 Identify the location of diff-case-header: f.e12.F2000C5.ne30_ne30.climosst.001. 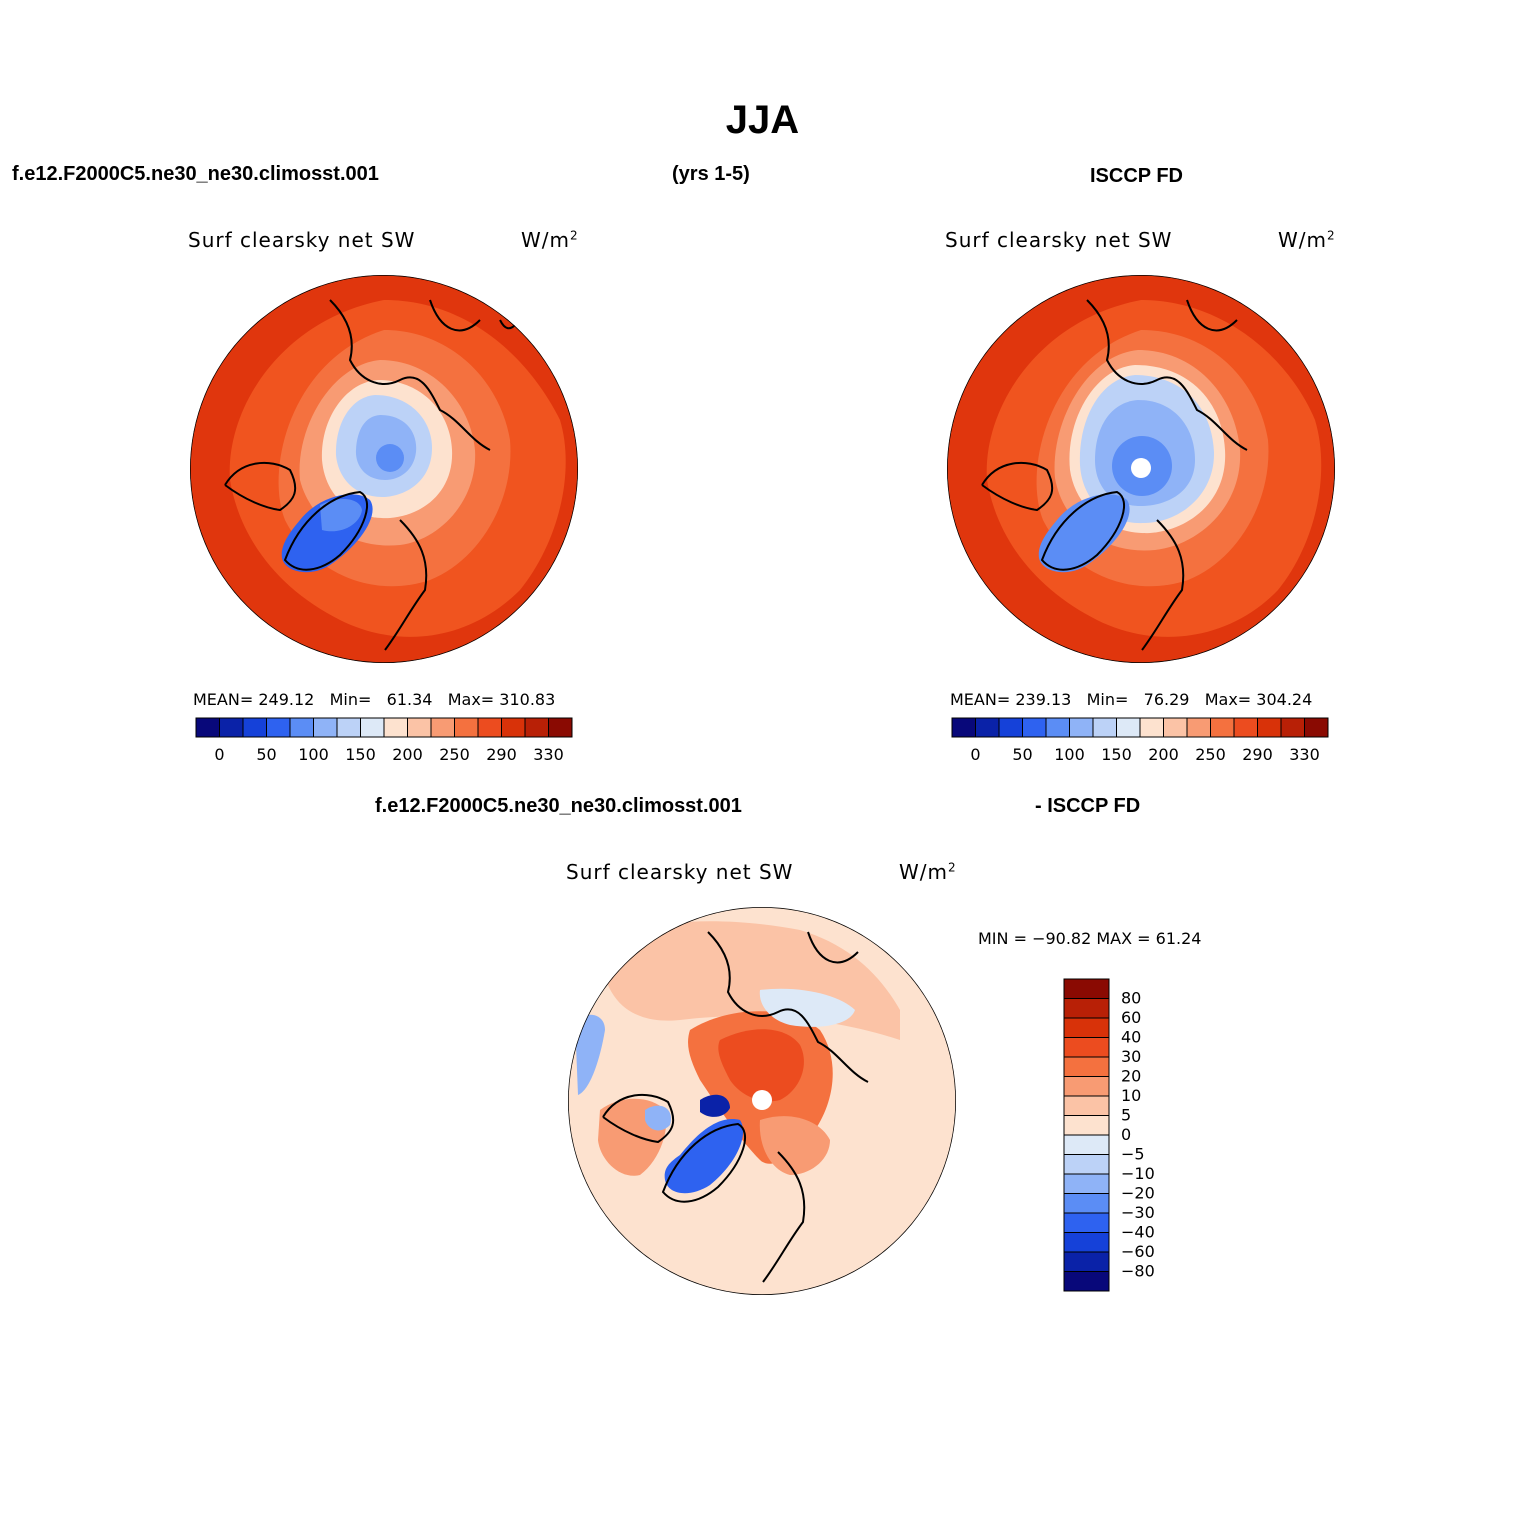
(558, 806).